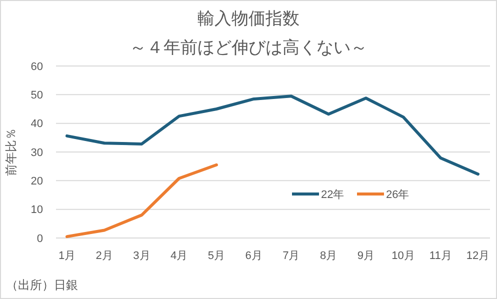  What do you see at coordinates (36, 152) in the screenshot?
I see `y-tick-label: 30` at bounding box center [36, 152].